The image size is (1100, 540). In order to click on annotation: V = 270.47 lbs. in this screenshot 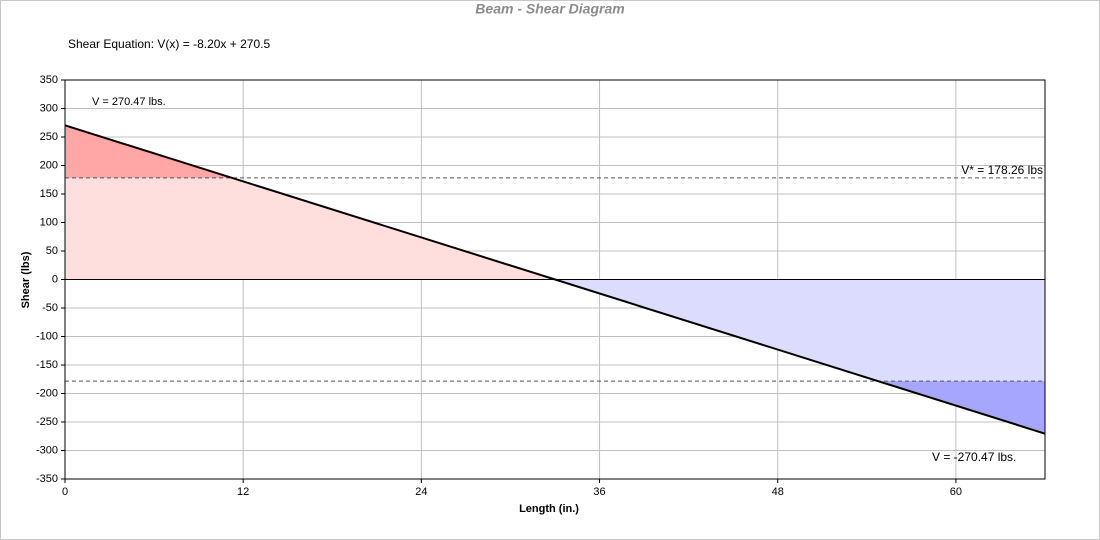, I will do `click(129, 102)`.